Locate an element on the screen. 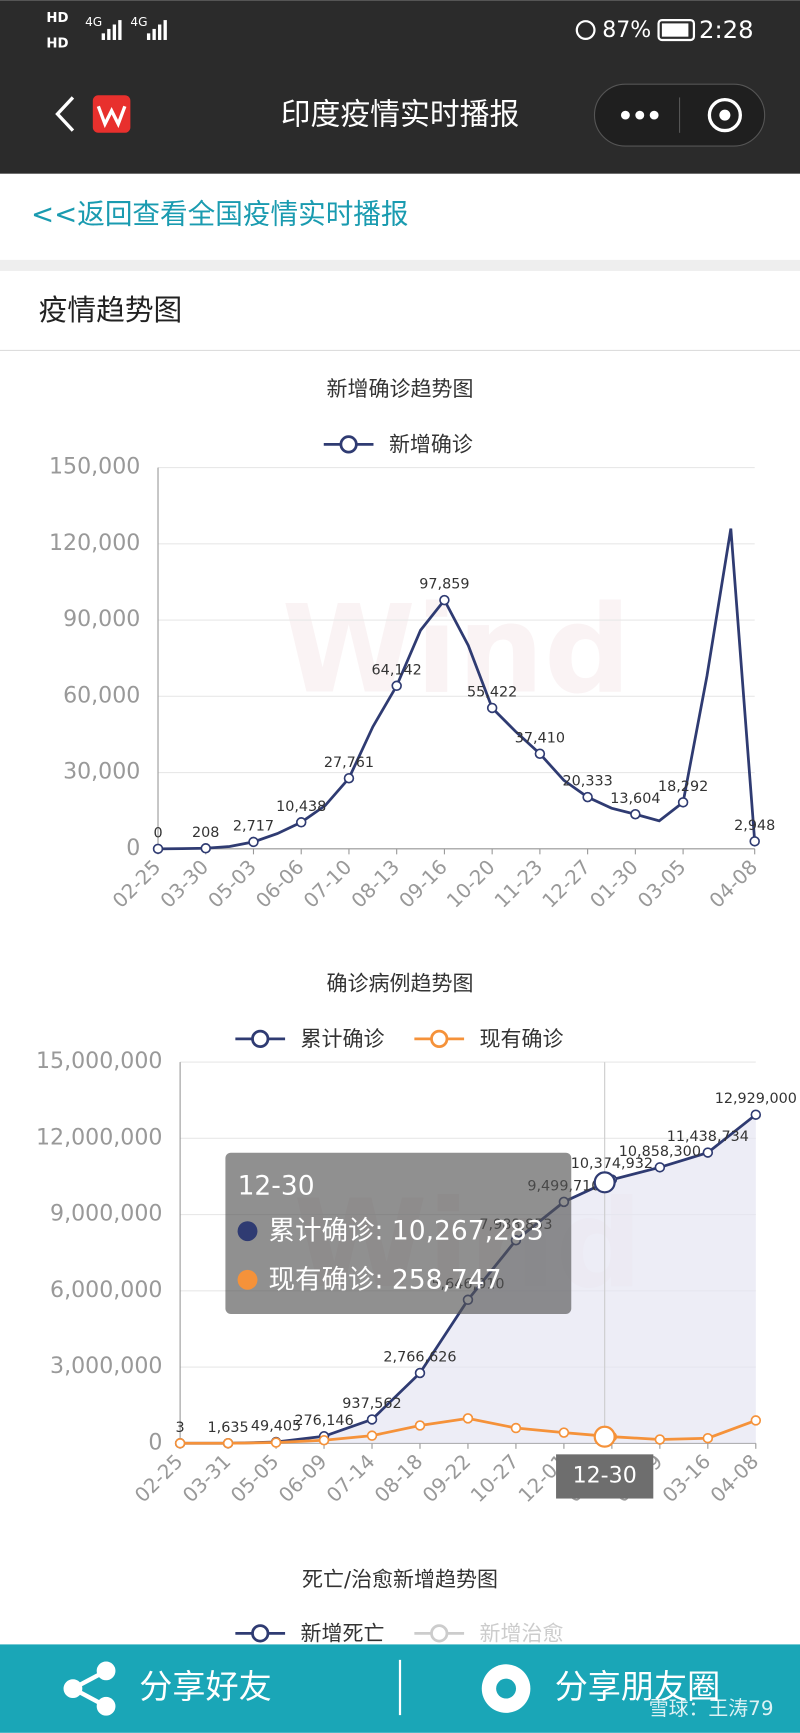  back-link: <<返回查看全国疫情实时播报 is located at coordinates (220, 214).